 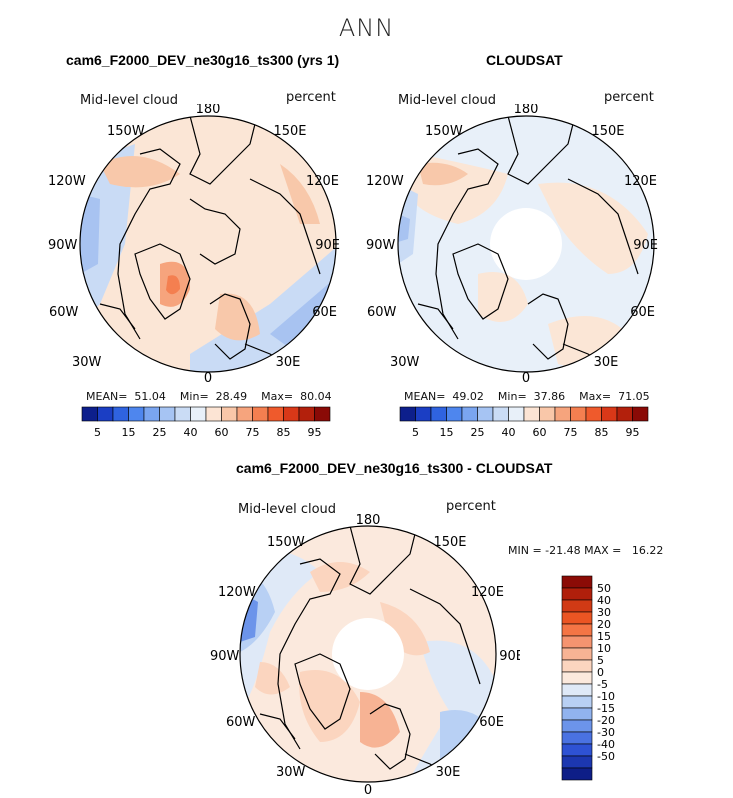 I want to click on panel-1-lon-180: 180, so click(x=208, y=110).